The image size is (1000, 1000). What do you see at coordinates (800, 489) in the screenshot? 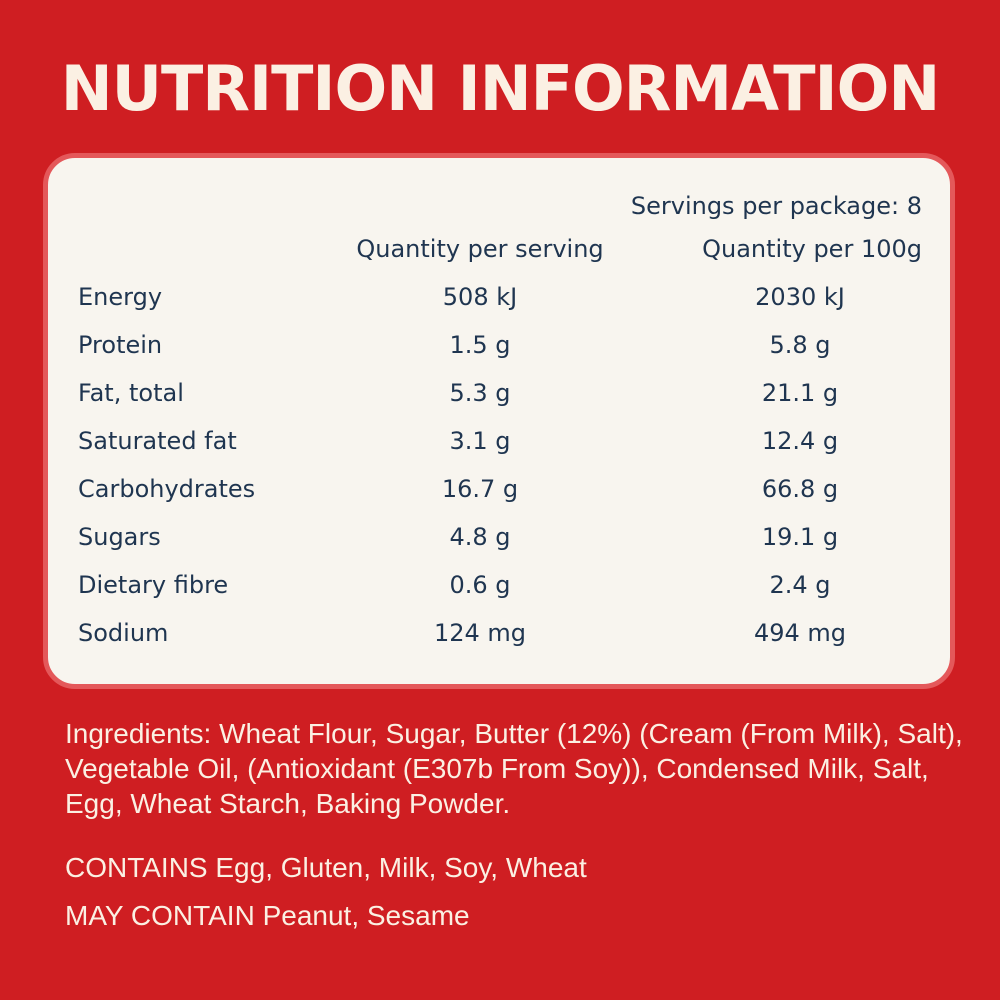
I see `per-100g: 66.8 g` at bounding box center [800, 489].